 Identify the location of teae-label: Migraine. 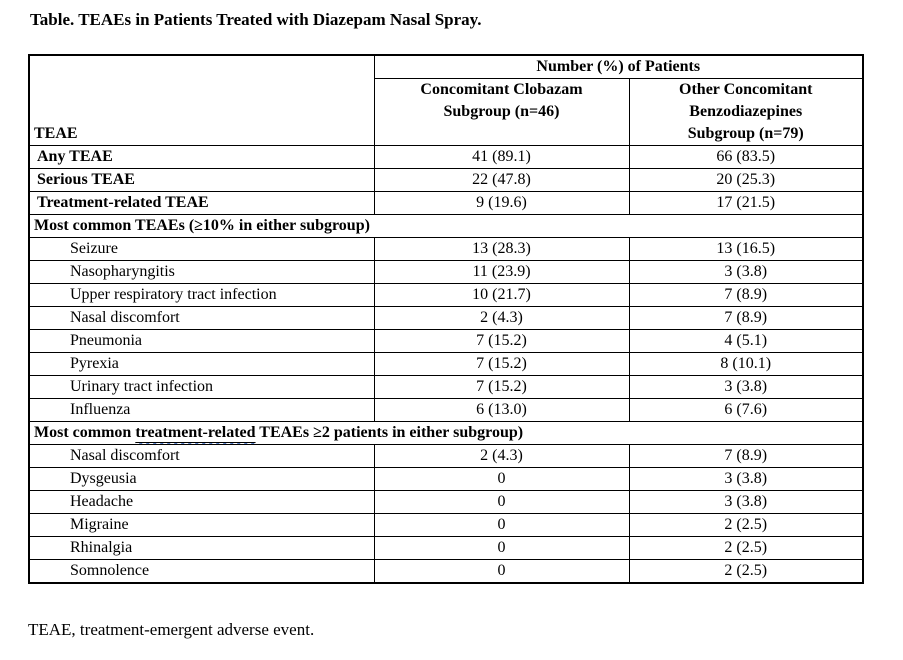
(201, 525).